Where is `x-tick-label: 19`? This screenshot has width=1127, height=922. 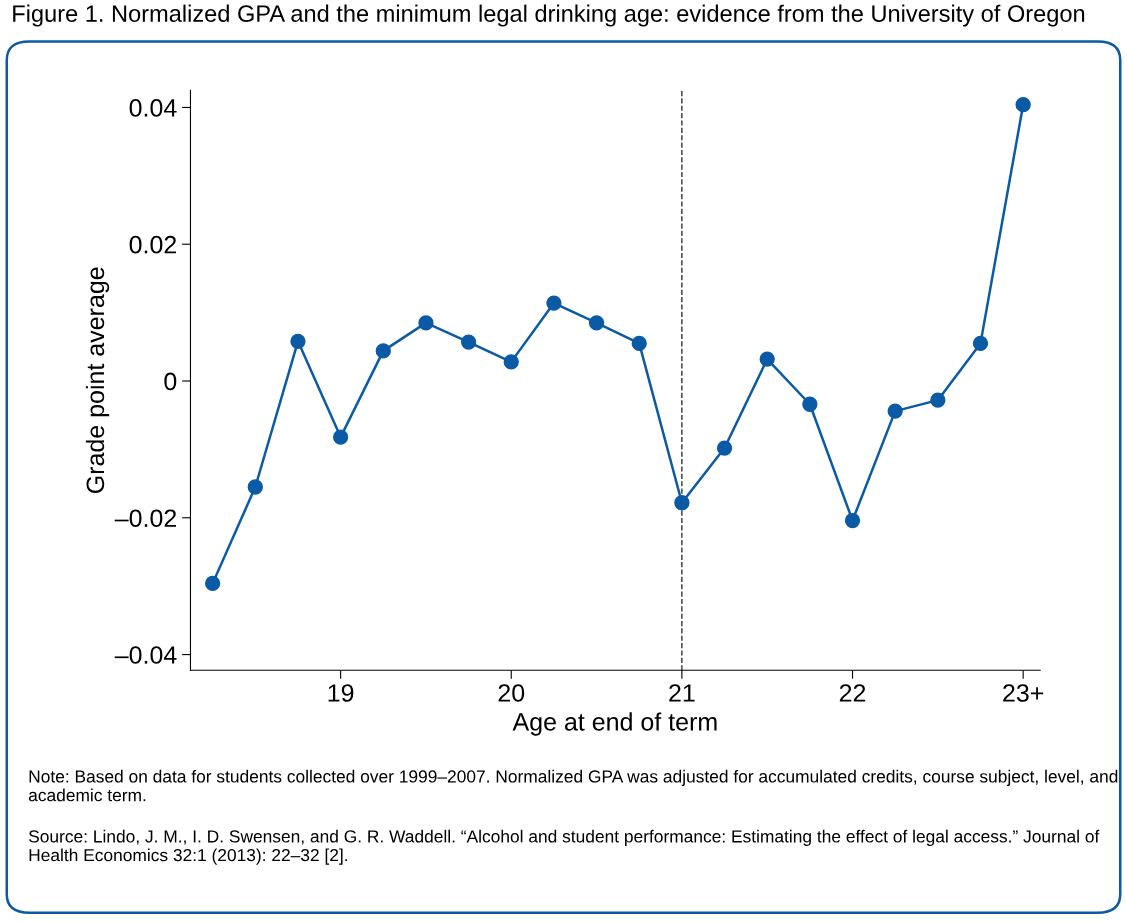
x-tick-label: 19 is located at coordinates (341, 693).